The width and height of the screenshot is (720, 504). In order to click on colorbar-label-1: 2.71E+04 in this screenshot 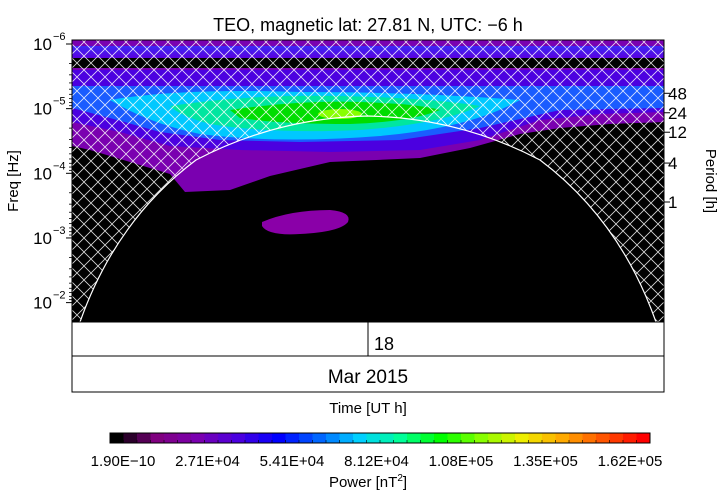, I will do `click(207, 461)`.